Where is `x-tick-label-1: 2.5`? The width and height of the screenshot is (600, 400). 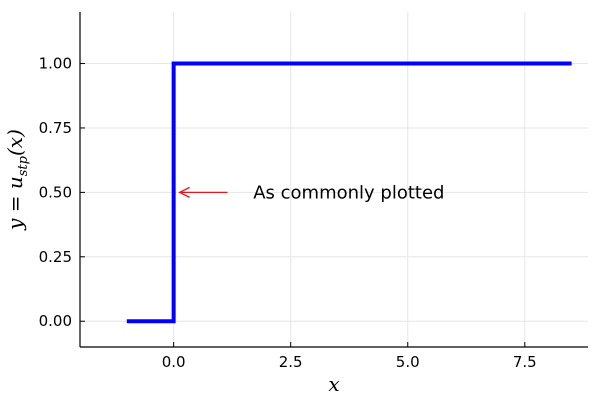
x-tick-label-1: 2.5 is located at coordinates (291, 362).